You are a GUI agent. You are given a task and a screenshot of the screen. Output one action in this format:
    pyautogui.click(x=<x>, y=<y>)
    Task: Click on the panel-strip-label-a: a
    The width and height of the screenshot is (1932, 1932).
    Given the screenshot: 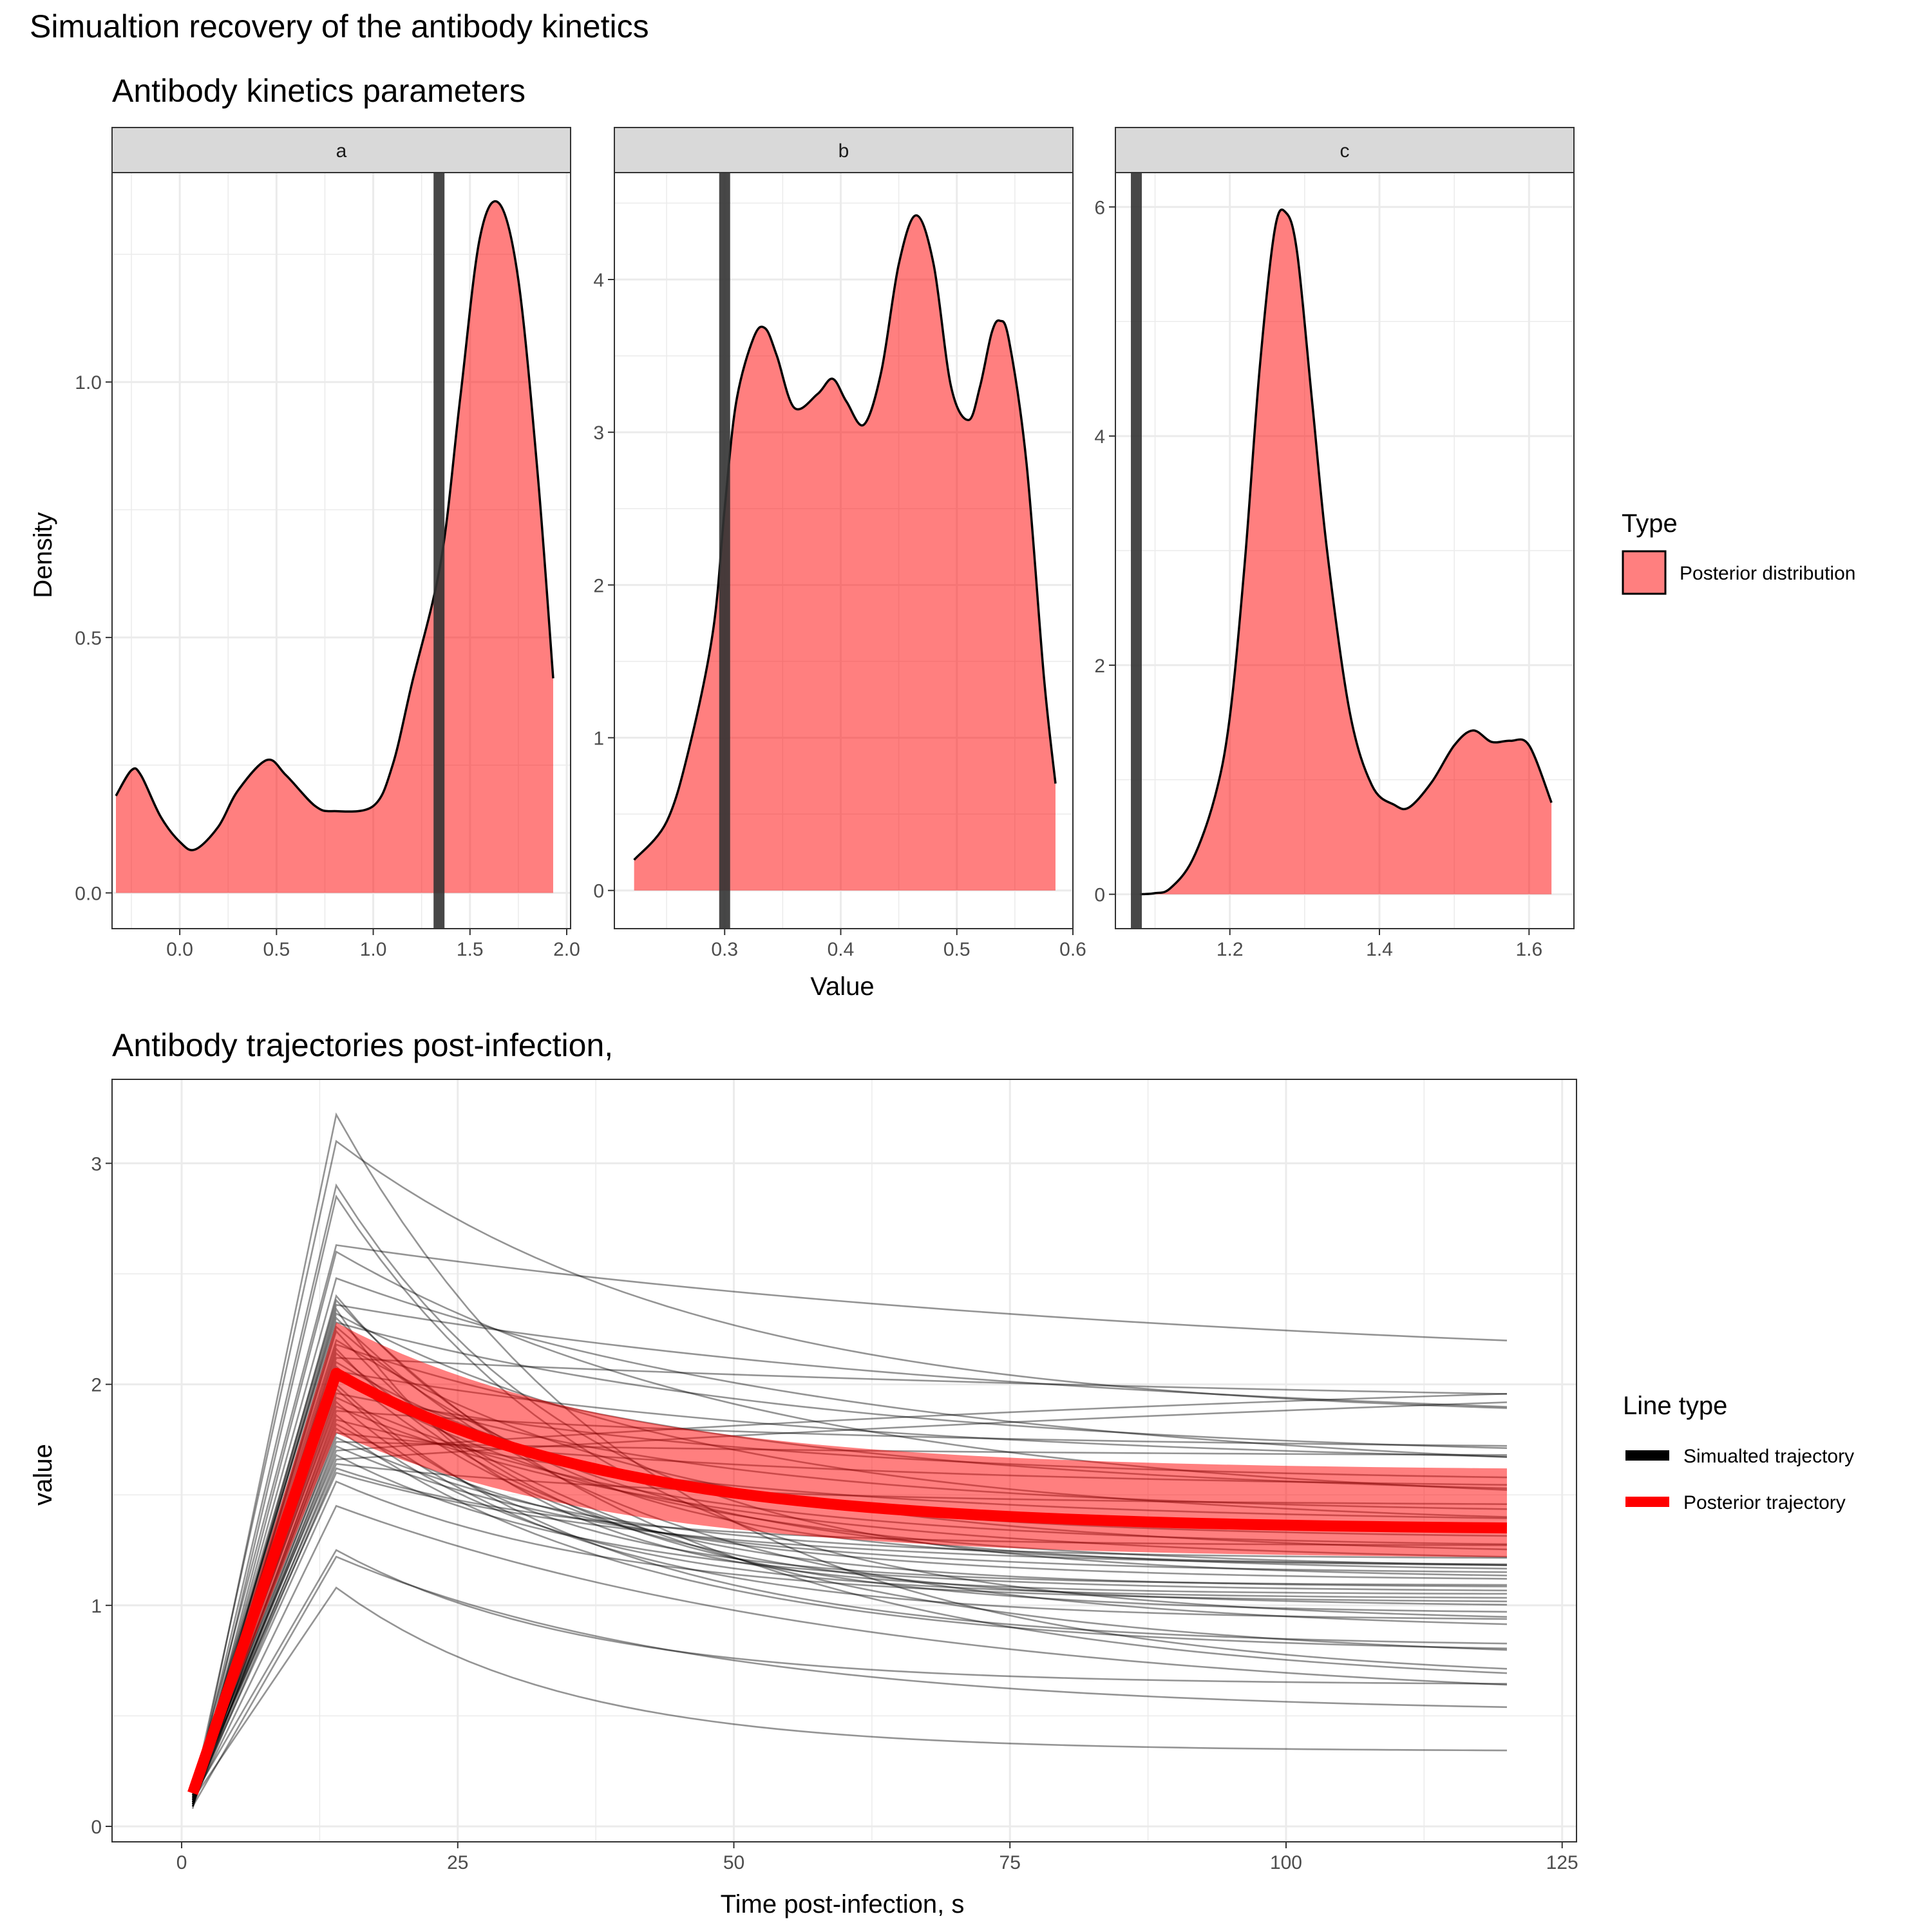 What is the action you would take?
    pyautogui.click(x=341, y=151)
    